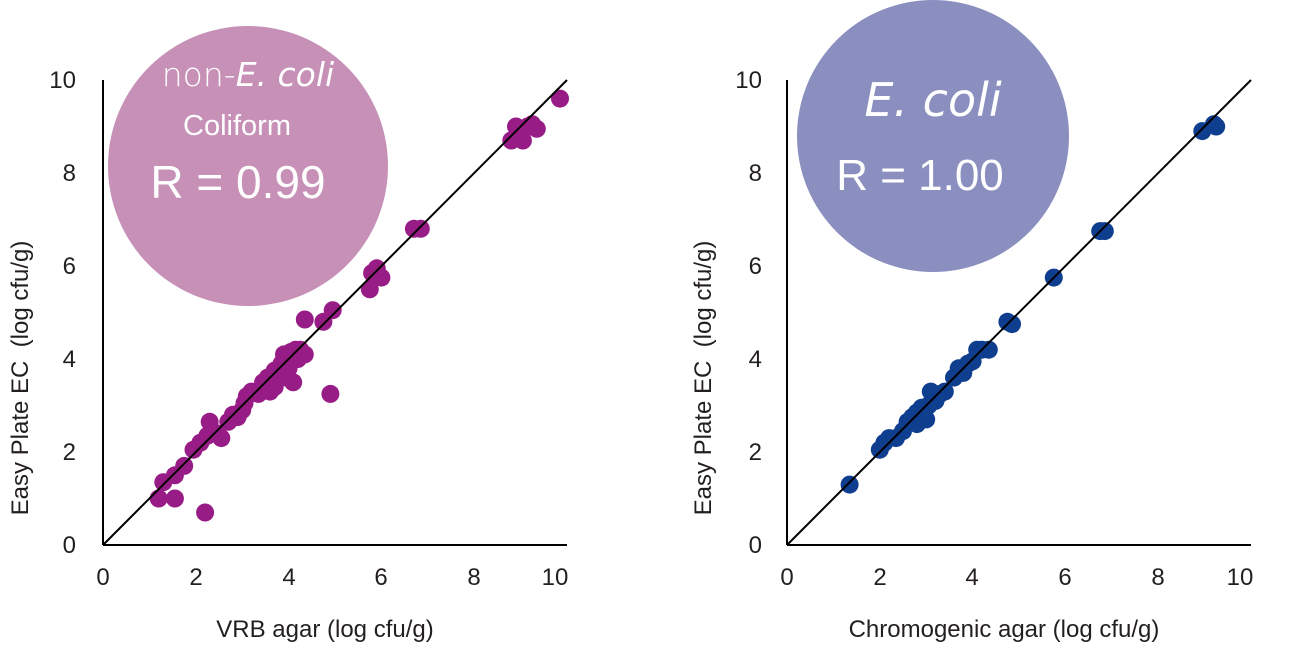 The height and width of the screenshot is (650, 1289). Describe the element at coordinates (237, 182) in the screenshot. I see `left-badge-stat: R = 0.99` at that location.